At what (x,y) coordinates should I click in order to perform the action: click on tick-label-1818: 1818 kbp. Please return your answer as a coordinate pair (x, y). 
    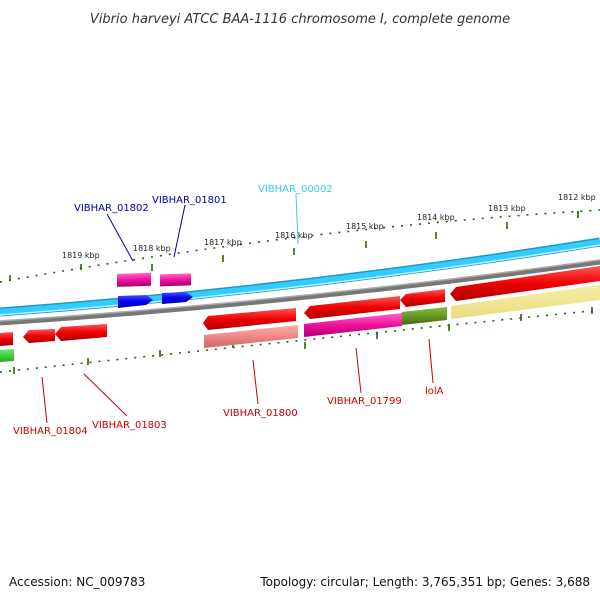
    Looking at the image, I should click on (152, 248).